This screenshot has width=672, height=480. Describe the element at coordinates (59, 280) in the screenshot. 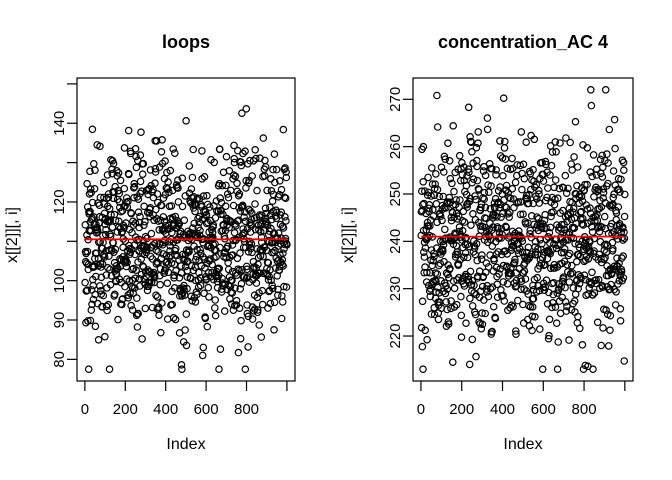

I see `y-tick-label: 100` at that location.